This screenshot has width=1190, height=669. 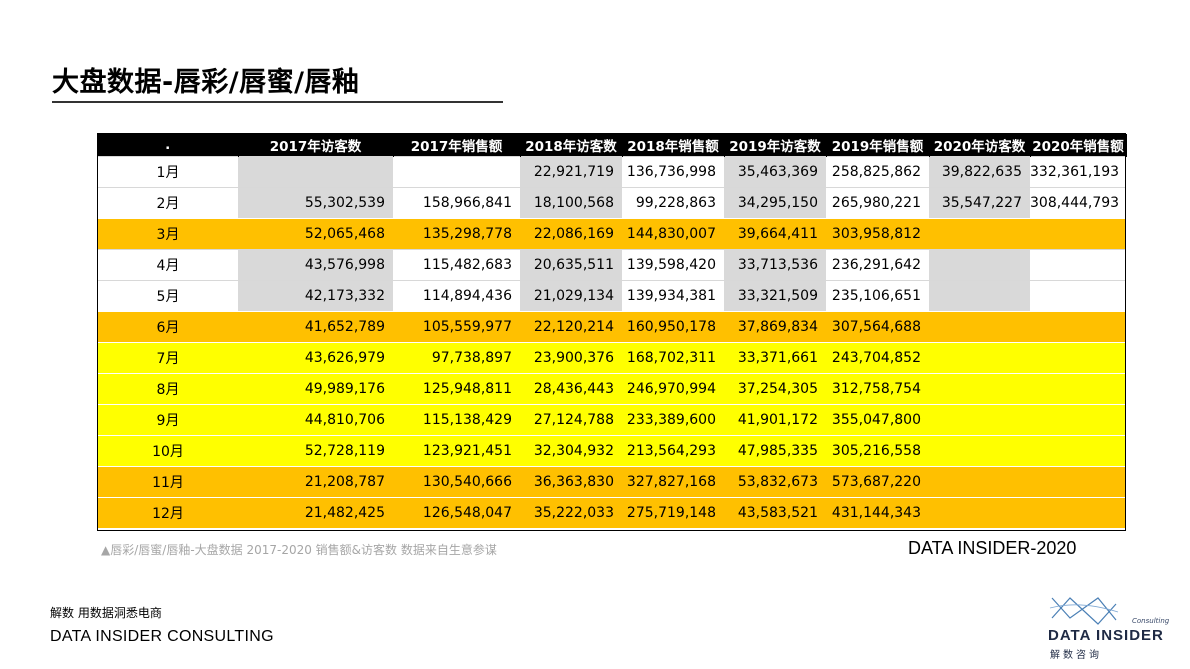 What do you see at coordinates (456, 296) in the screenshot?
I see `value-cell: 114,894,436` at bounding box center [456, 296].